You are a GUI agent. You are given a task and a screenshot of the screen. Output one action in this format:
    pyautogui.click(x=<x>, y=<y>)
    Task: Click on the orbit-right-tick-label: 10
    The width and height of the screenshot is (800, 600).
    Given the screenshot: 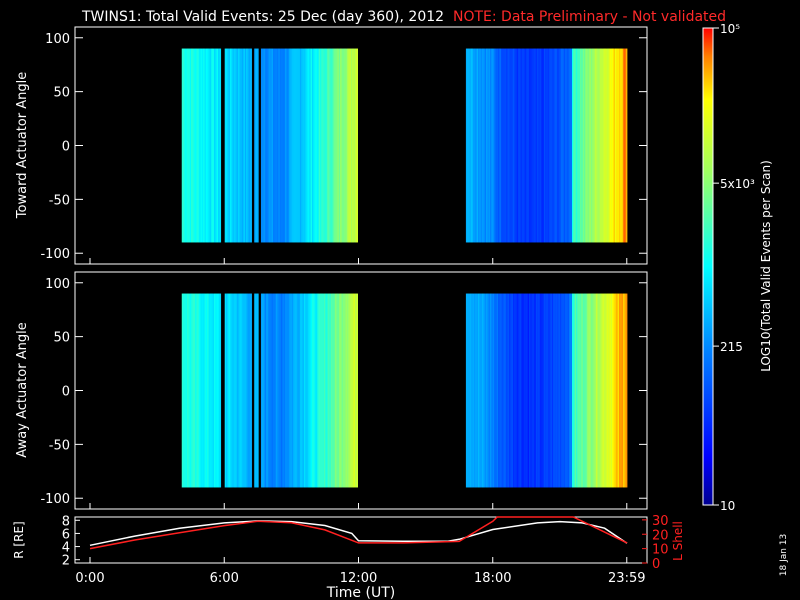 What is the action you would take?
    pyautogui.click(x=660, y=550)
    